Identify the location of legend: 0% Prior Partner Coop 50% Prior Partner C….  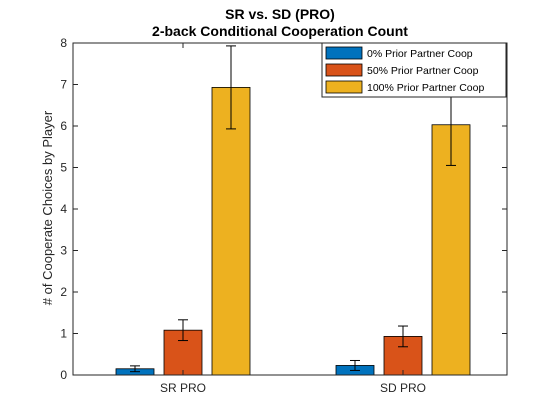
(414, 70).